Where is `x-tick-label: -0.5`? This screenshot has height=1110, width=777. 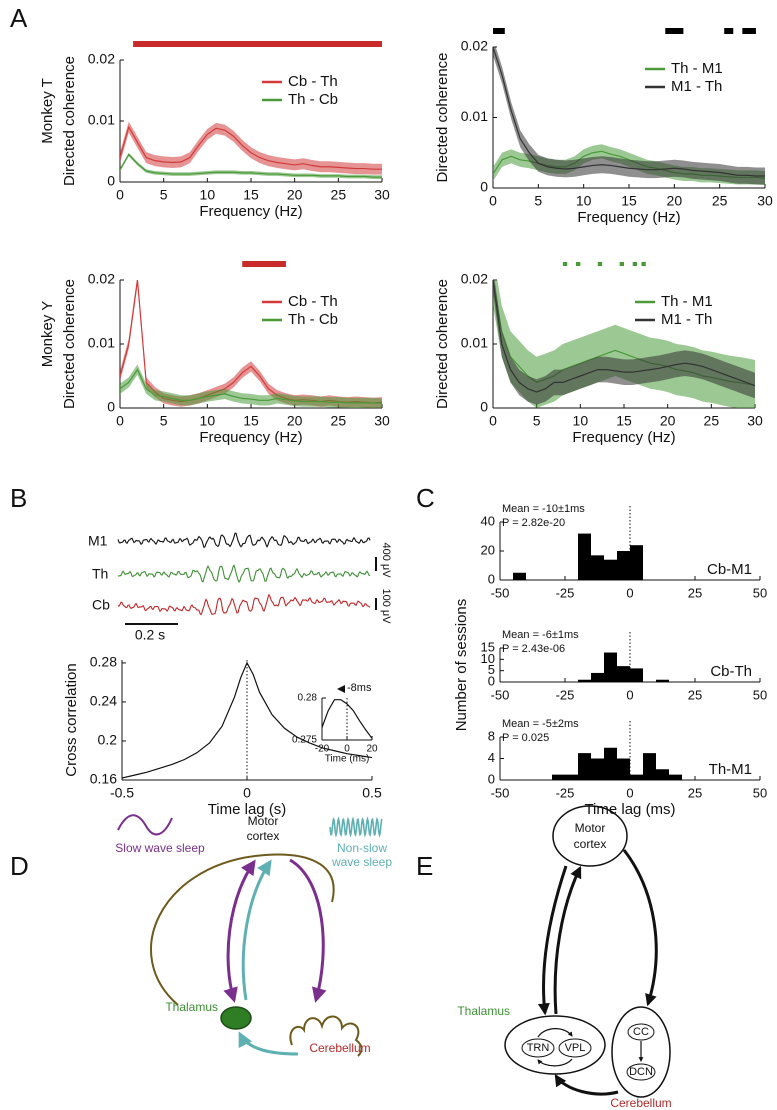 x-tick-label: -0.5 is located at coordinates (122, 793).